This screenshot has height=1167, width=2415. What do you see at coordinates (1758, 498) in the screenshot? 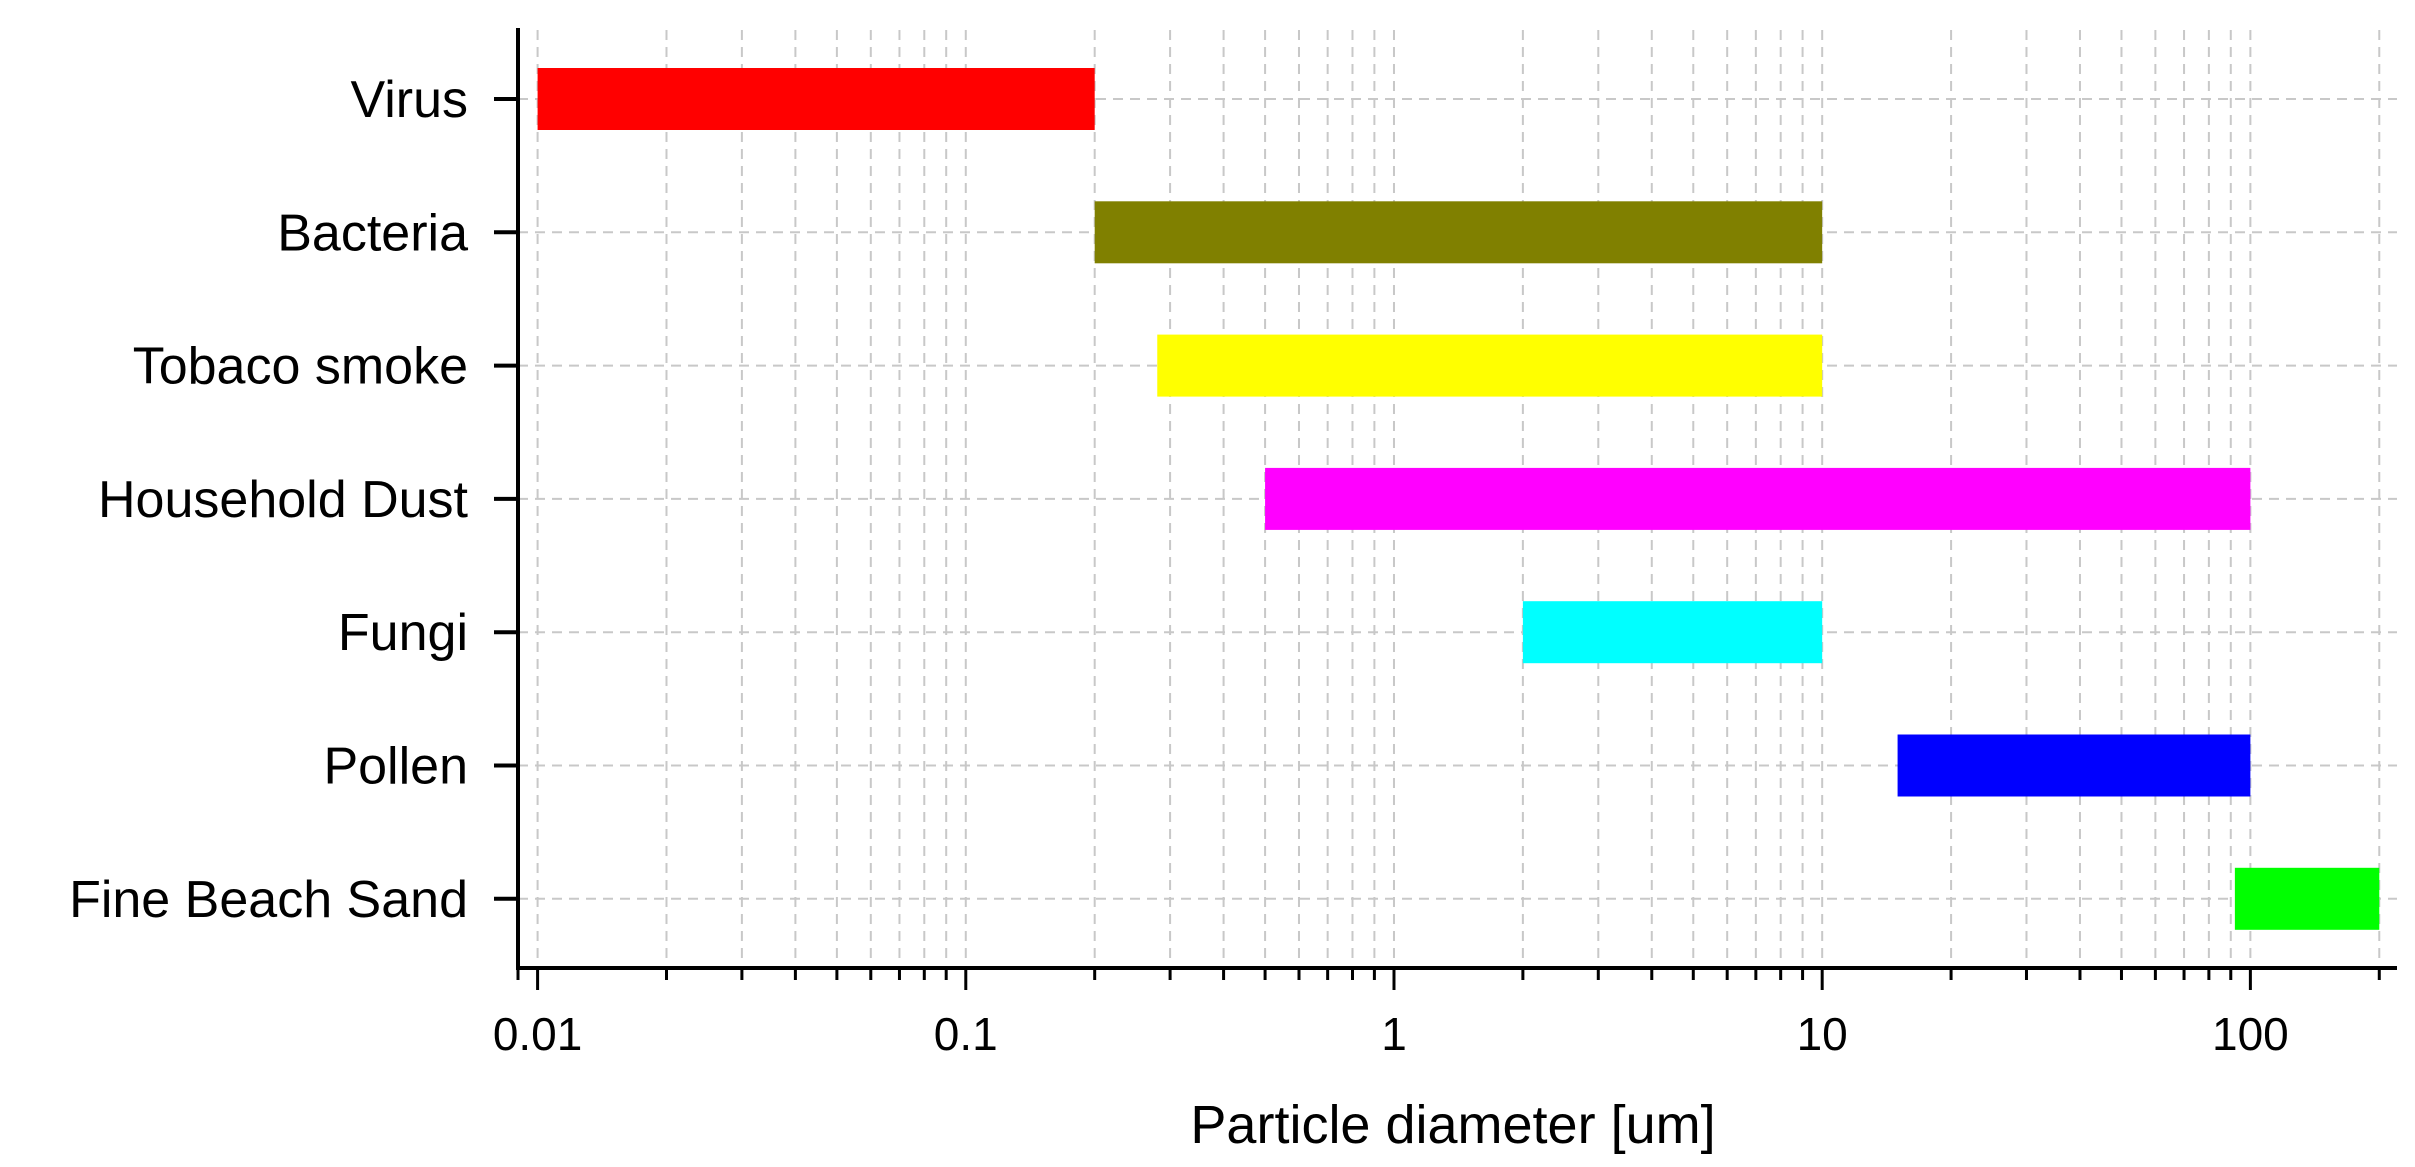
I see `range-bar-household-dust` at bounding box center [1758, 498].